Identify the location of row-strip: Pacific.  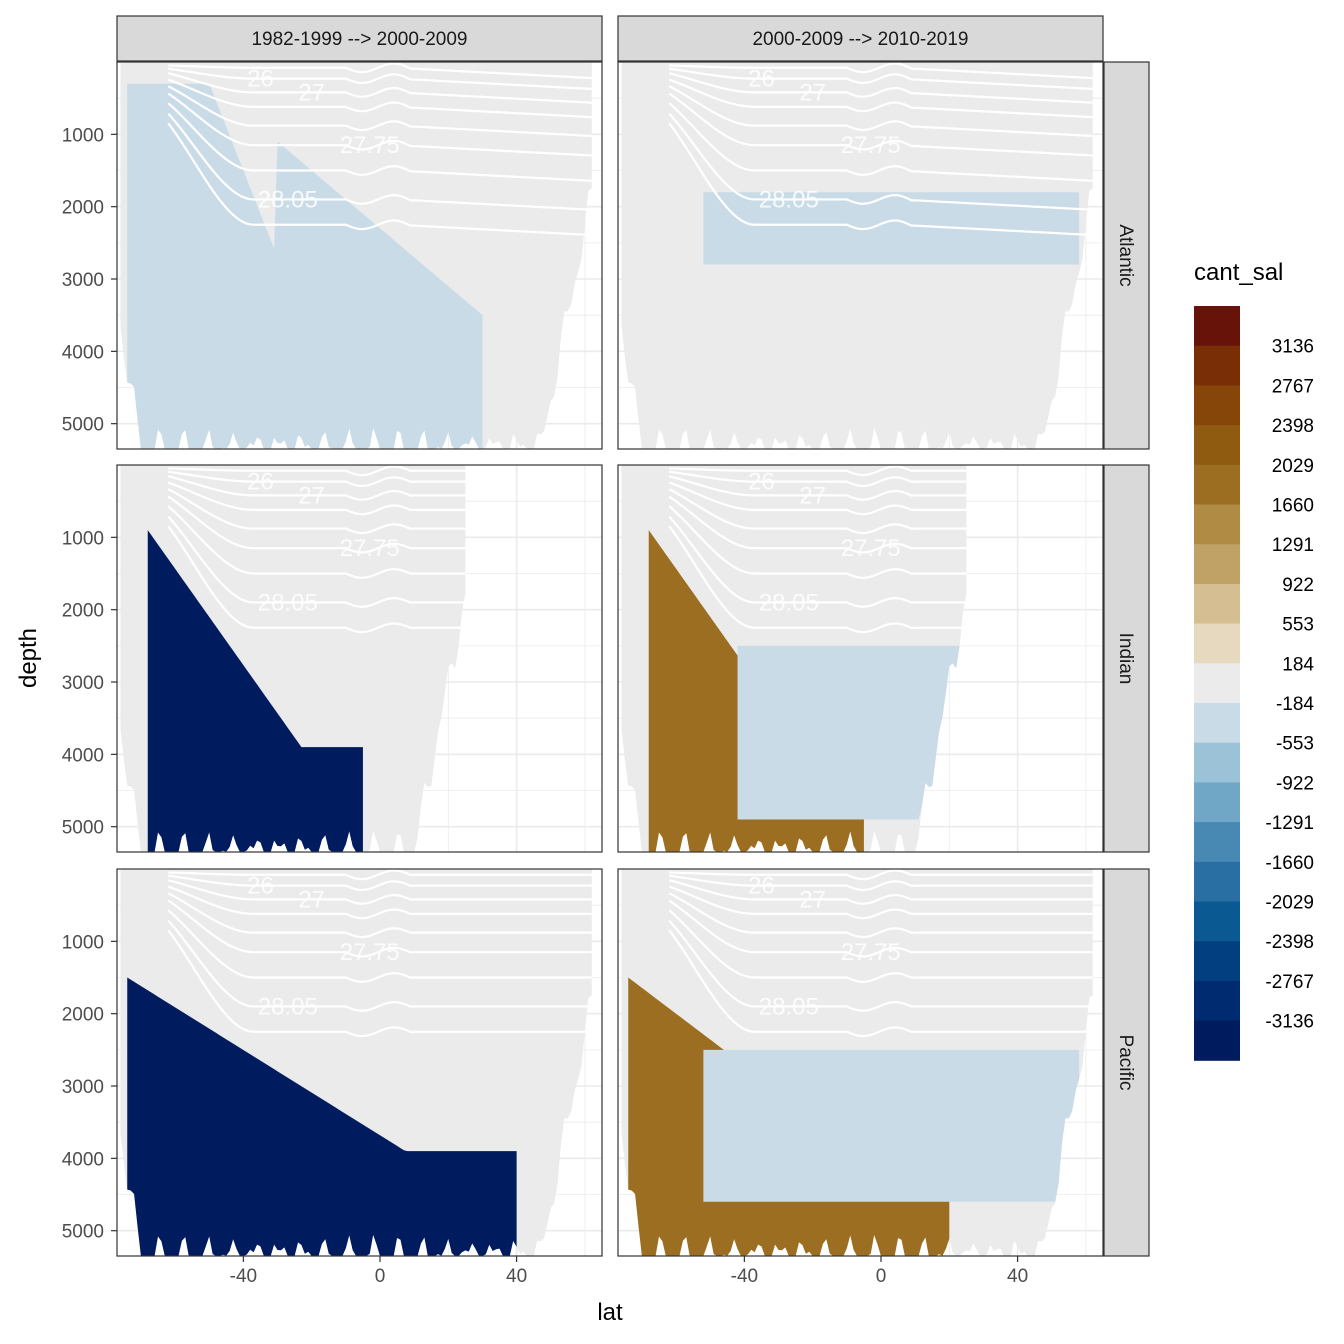
(1126, 1062).